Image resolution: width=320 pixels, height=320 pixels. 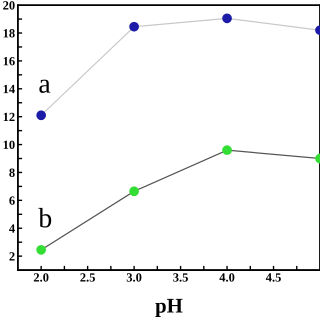 What do you see at coordinates (44, 86) in the screenshot?
I see `series-label: a` at bounding box center [44, 86].